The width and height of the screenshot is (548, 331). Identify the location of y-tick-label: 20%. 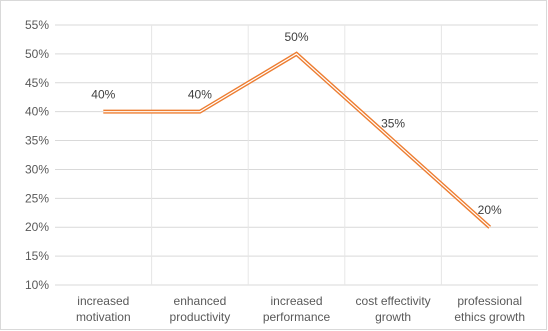
(37, 227).